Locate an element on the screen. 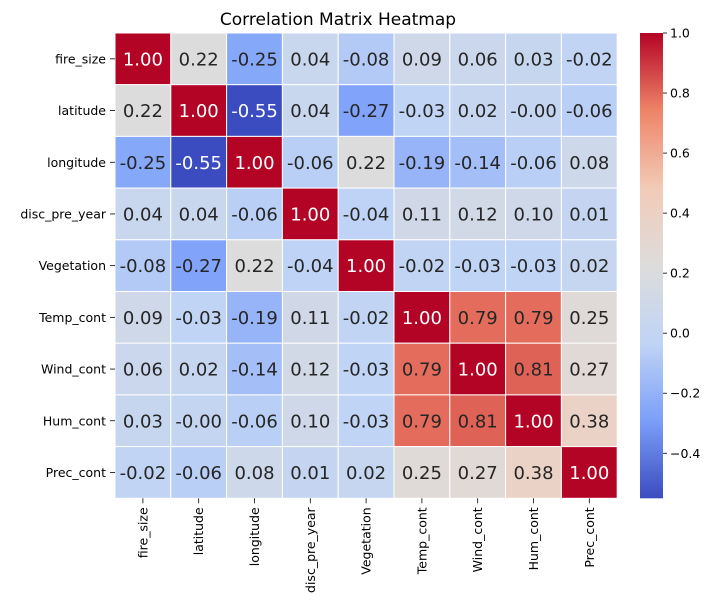  column-label: longitude is located at coordinates (254, 536).